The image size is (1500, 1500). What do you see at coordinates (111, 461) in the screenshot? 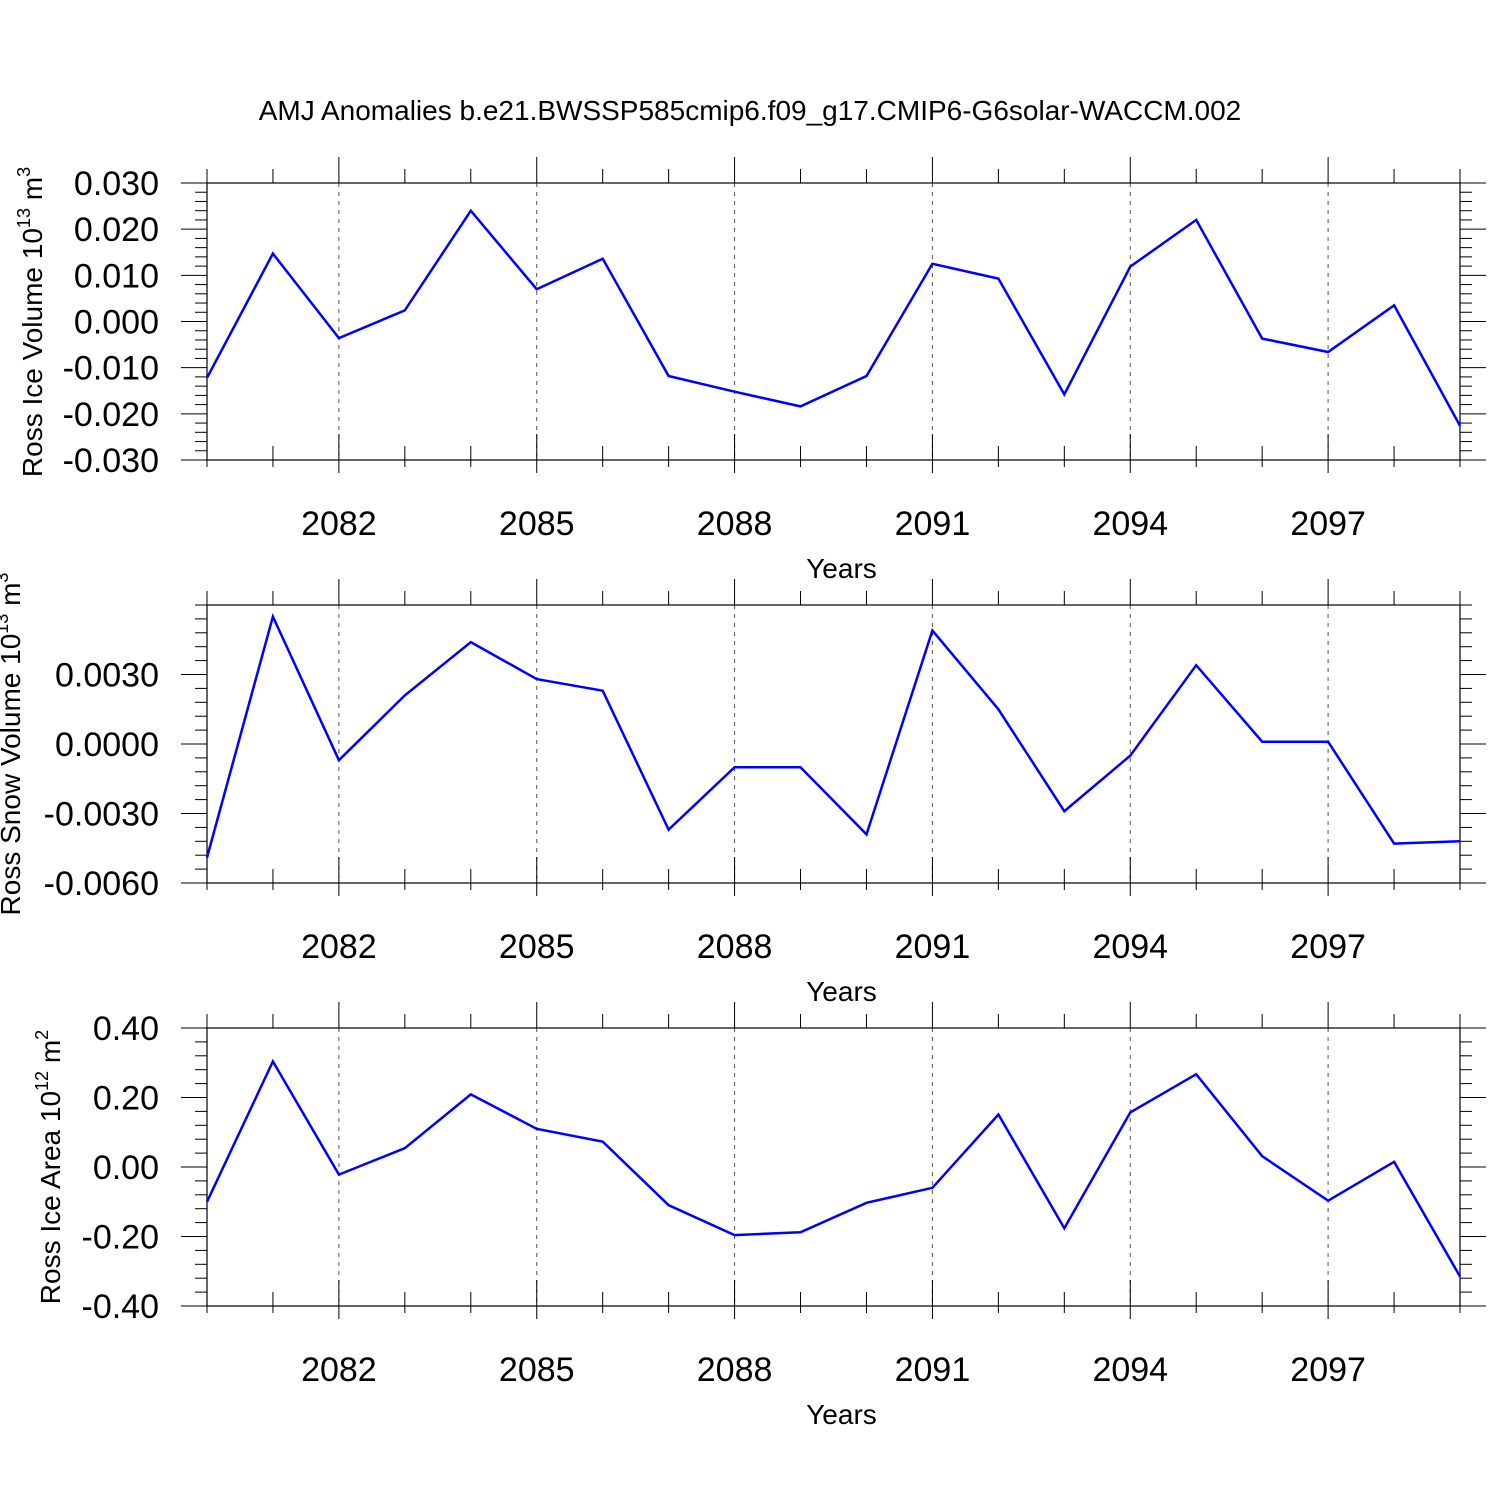
I see `y-tick-label: -0.030` at bounding box center [111, 461].